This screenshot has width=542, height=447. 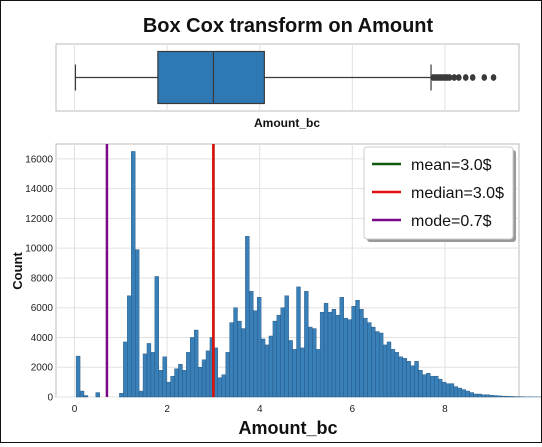 What do you see at coordinates (39, 219) in the screenshot?
I see `histogram-y-tick-label: 12000` at bounding box center [39, 219].